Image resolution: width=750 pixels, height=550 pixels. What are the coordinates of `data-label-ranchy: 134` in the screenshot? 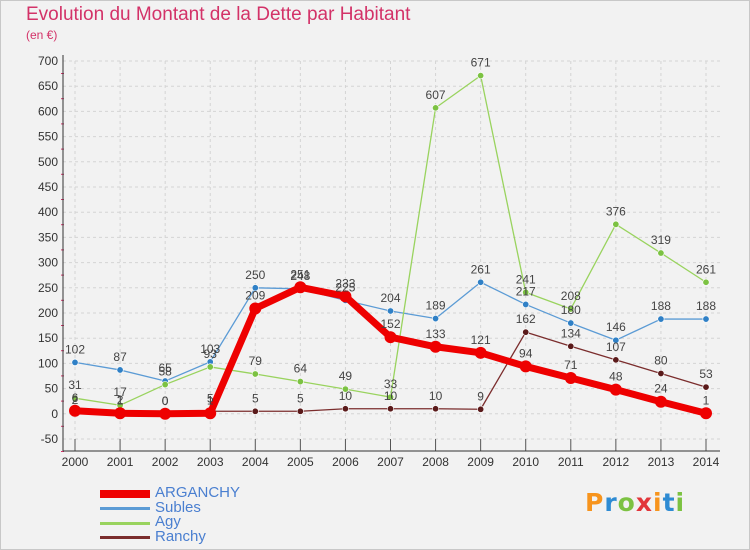 It's located at (571, 333).